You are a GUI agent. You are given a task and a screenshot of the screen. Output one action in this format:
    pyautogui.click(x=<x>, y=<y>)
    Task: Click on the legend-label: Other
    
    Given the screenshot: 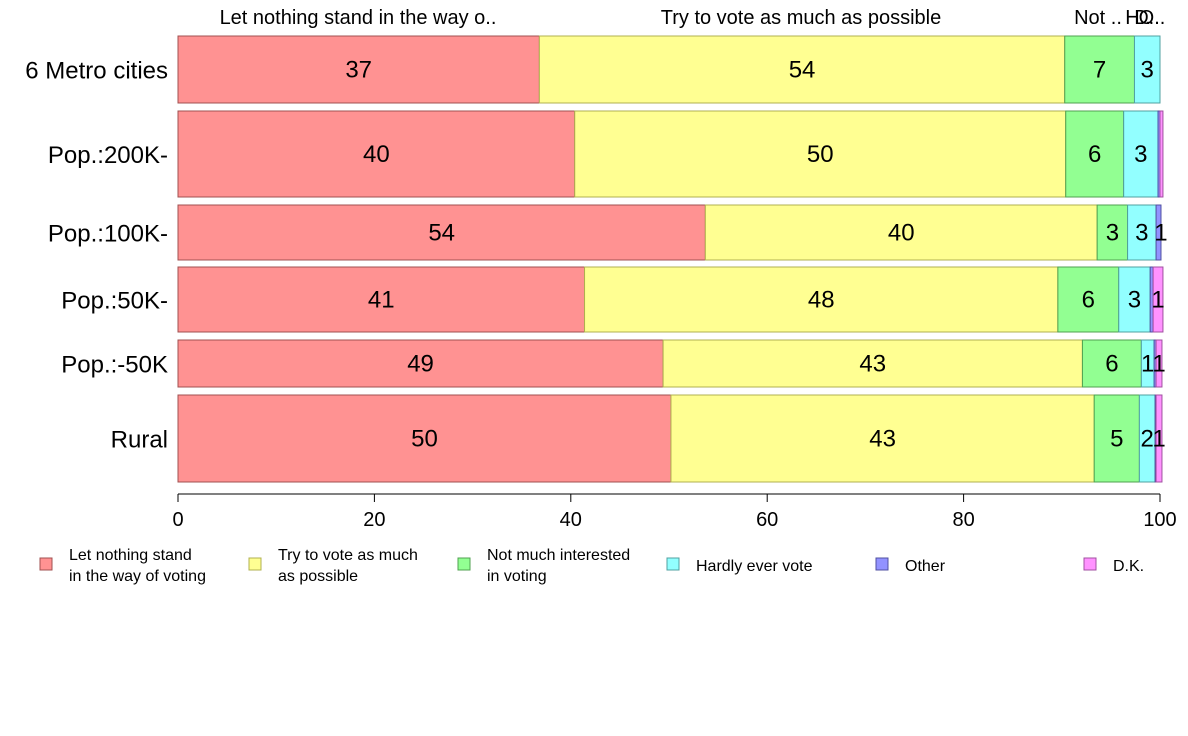 What is the action you would take?
    pyautogui.click(x=925, y=566)
    